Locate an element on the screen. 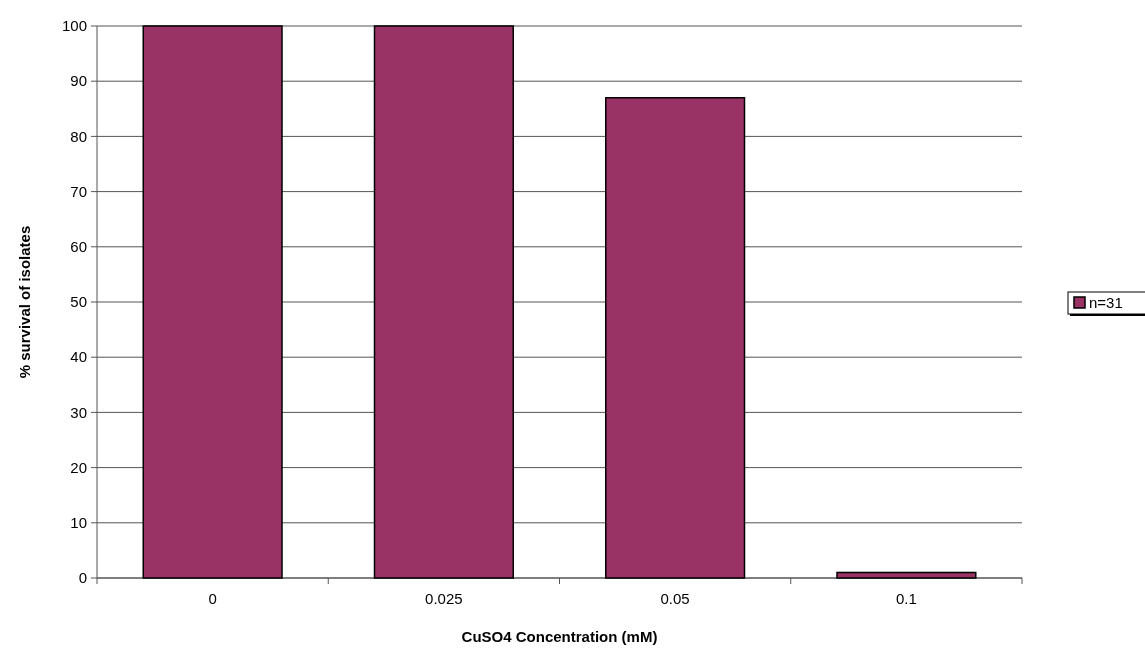 The height and width of the screenshot is (657, 1145). legend-label: n=31 is located at coordinates (1106, 303).